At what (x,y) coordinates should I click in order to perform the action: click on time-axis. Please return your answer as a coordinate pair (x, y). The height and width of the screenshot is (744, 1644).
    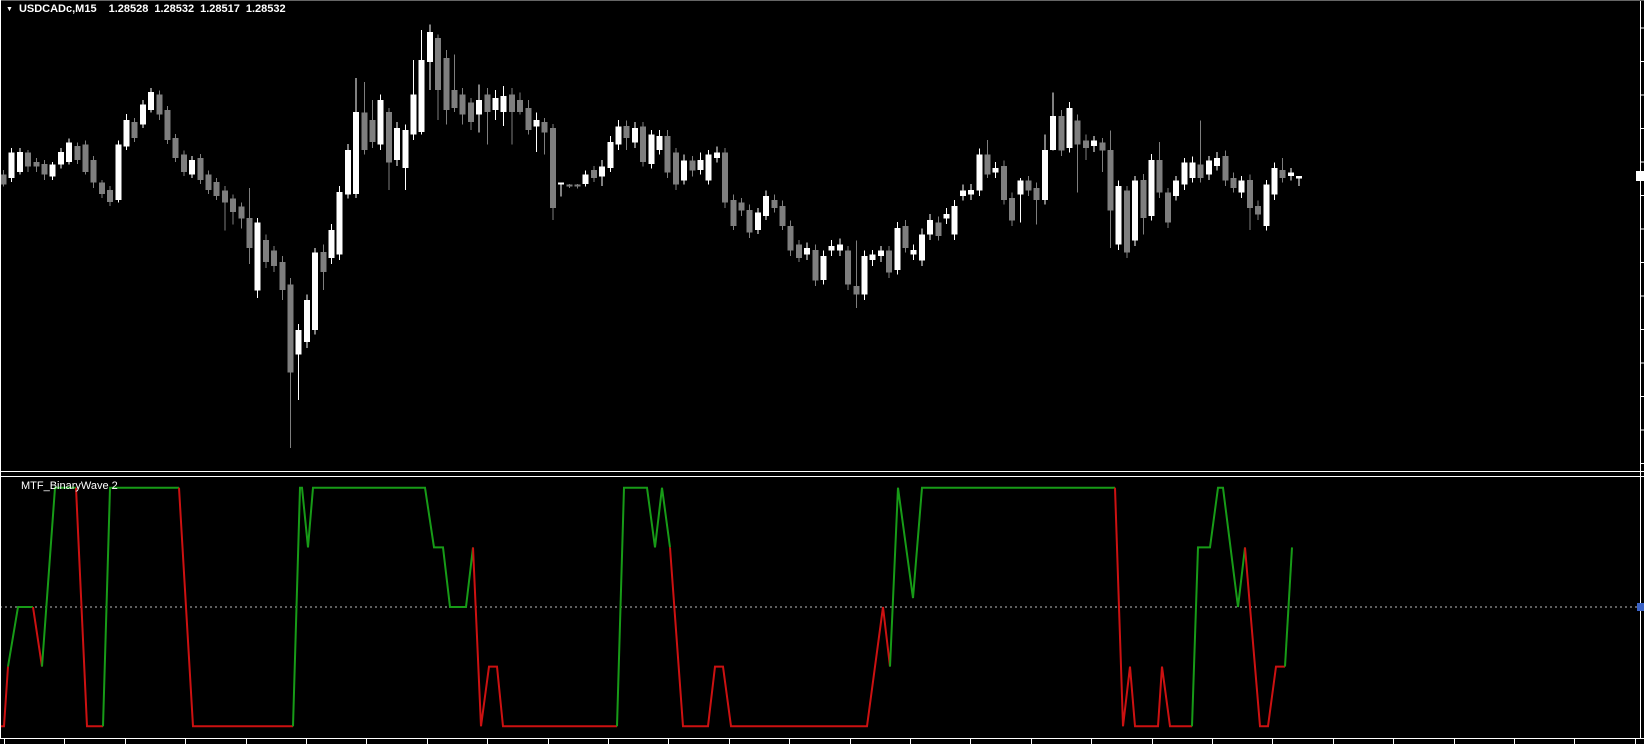
    Looking at the image, I should click on (822, 741).